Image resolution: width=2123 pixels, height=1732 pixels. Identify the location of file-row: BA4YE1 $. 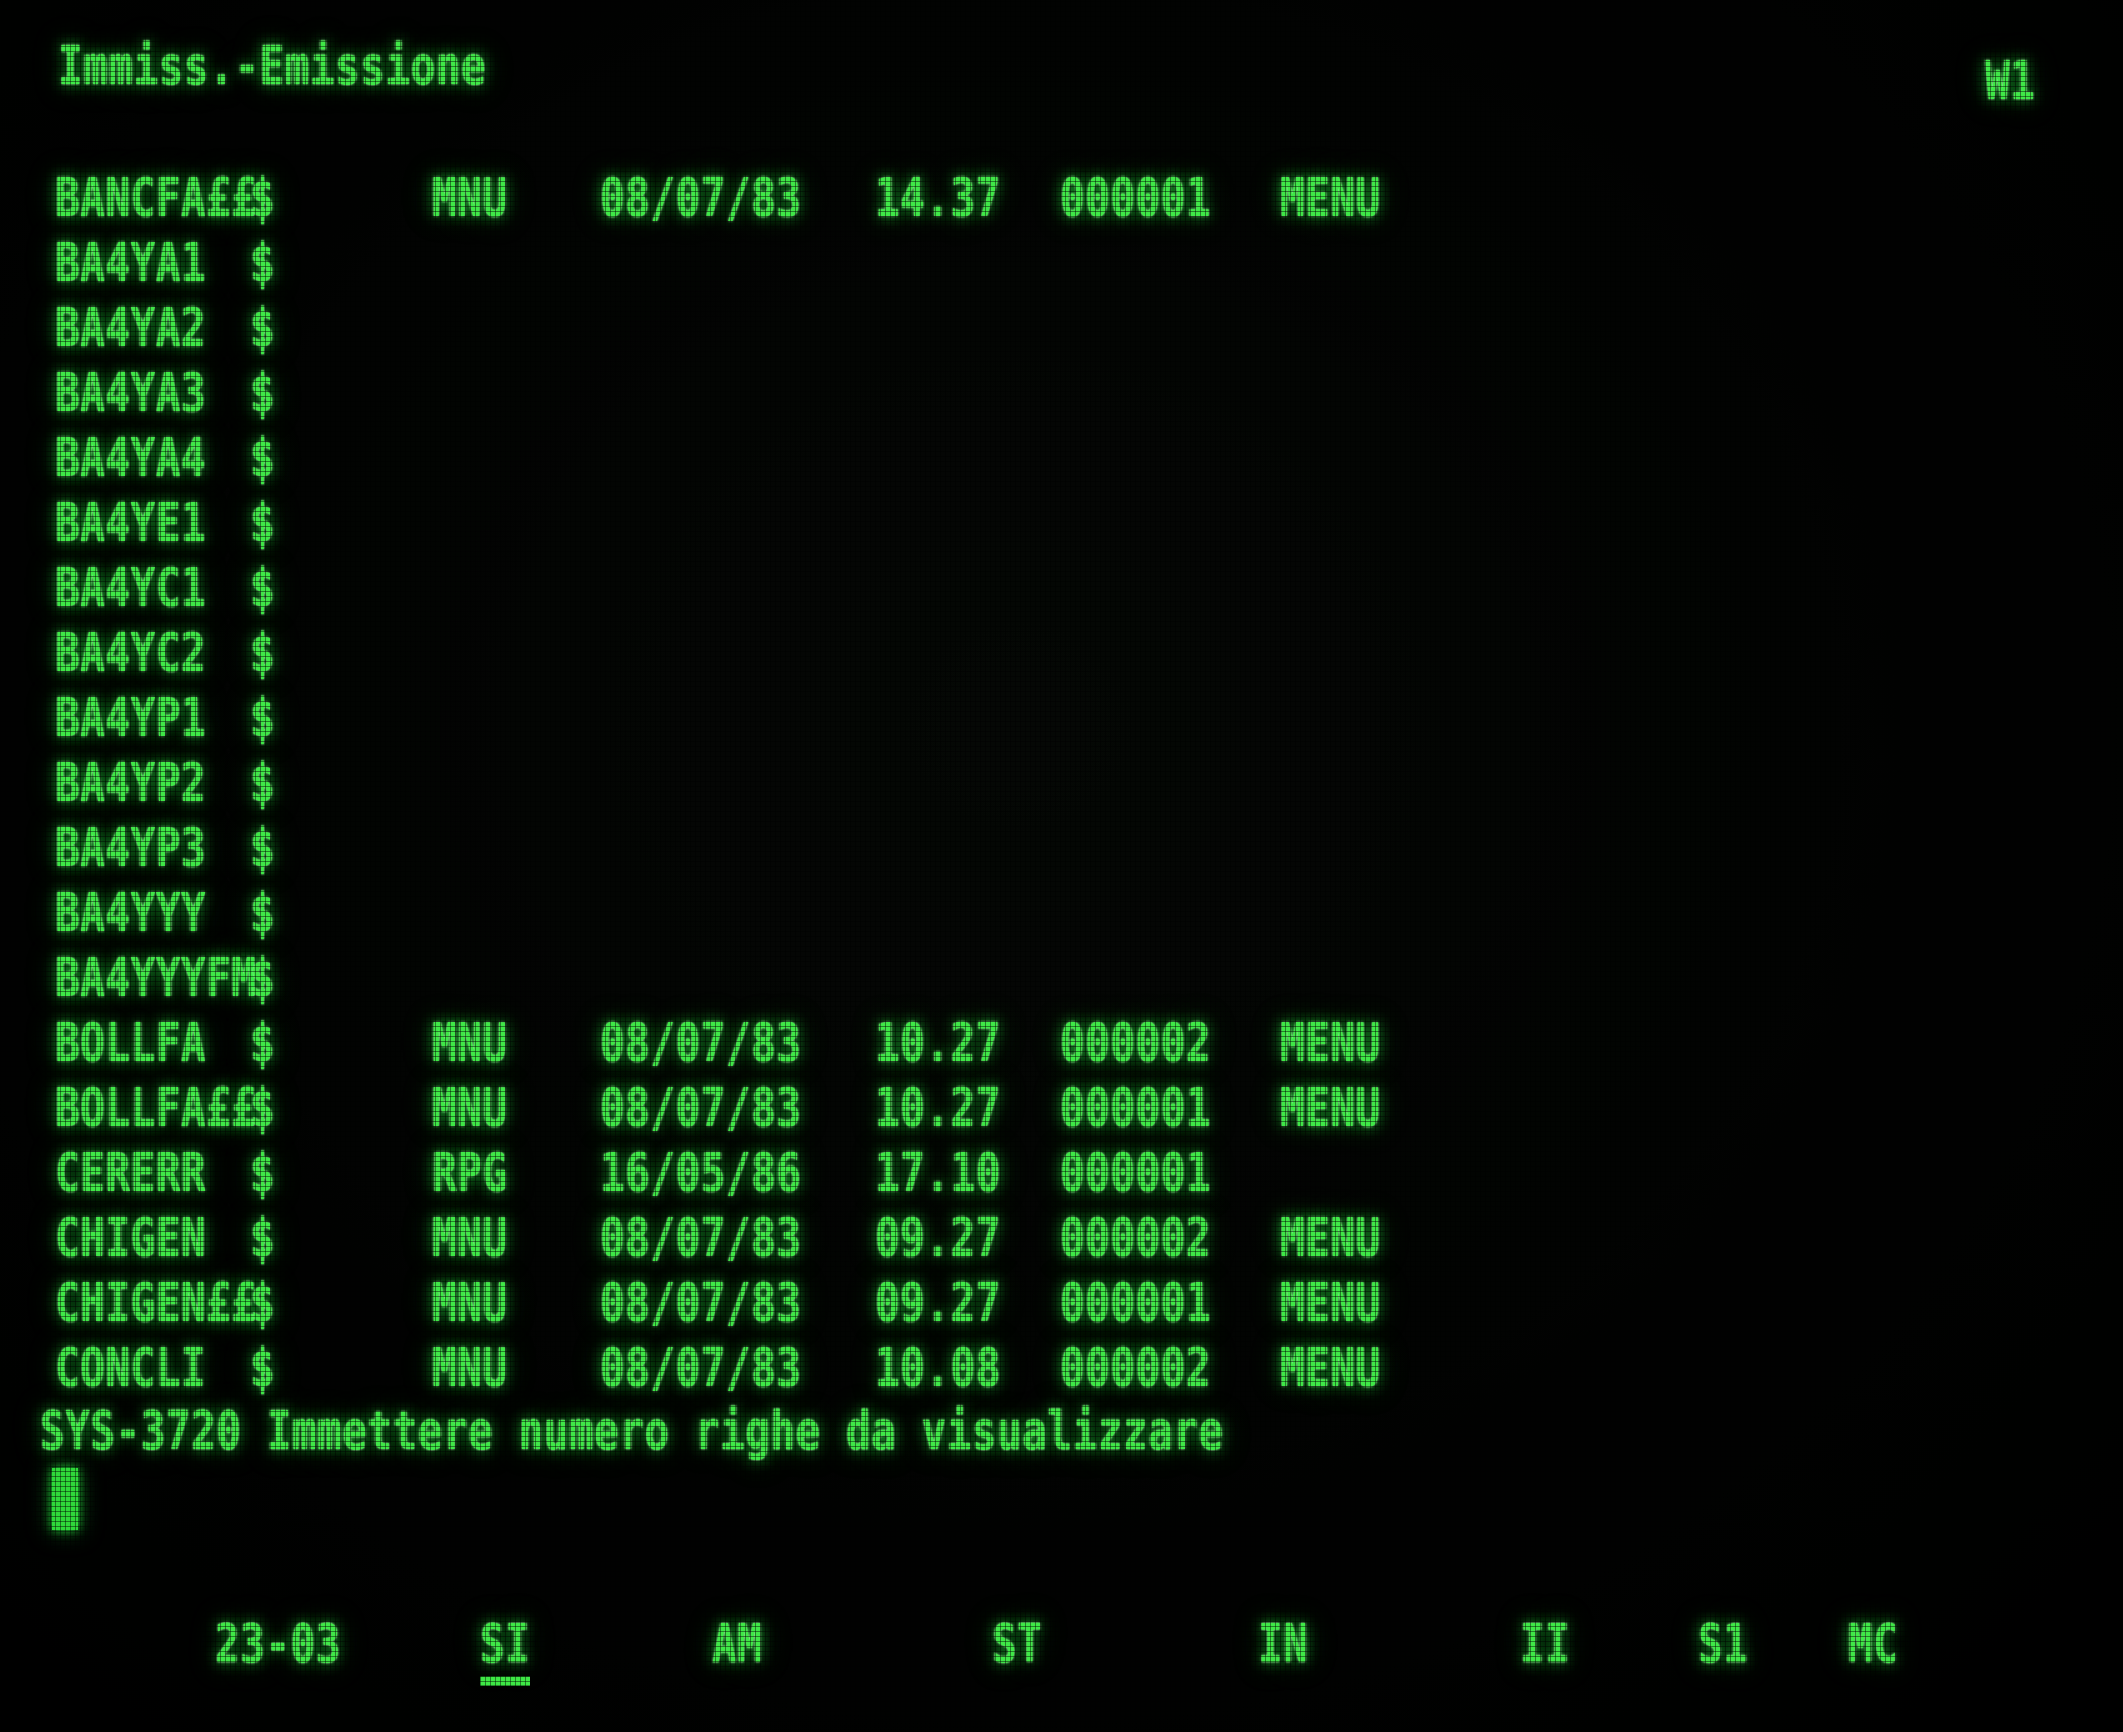
(1061, 528).